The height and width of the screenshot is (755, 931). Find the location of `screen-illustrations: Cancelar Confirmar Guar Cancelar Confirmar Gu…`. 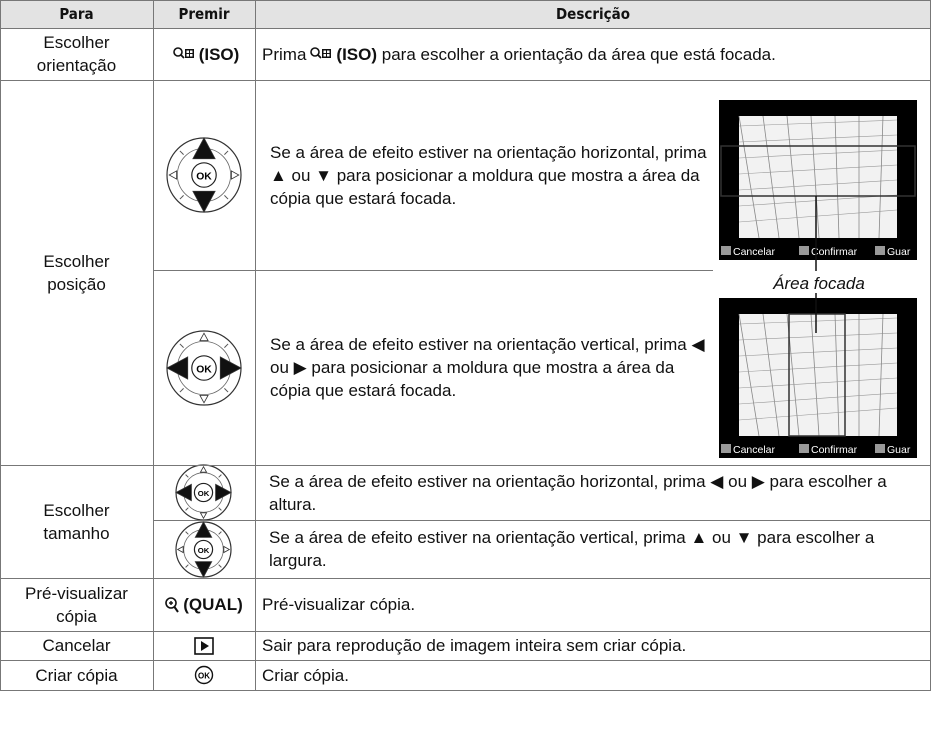

screen-illustrations: Cancelar Confirmar Guar Cancelar Confirmar Gu… is located at coordinates (818, 279).